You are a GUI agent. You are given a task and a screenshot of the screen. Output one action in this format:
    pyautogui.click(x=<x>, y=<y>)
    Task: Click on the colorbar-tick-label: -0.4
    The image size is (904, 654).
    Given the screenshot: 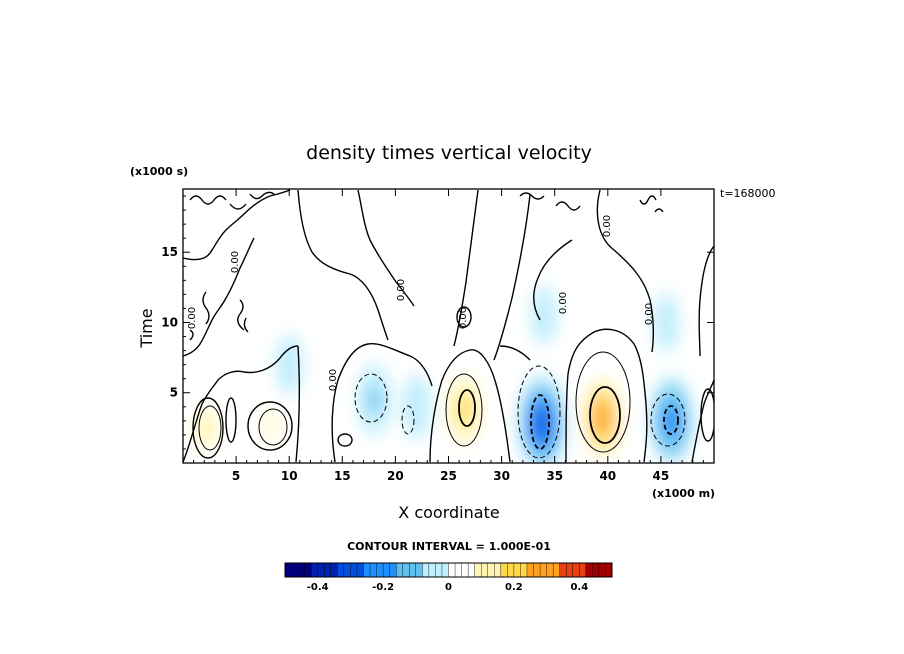 What is the action you would take?
    pyautogui.click(x=318, y=587)
    